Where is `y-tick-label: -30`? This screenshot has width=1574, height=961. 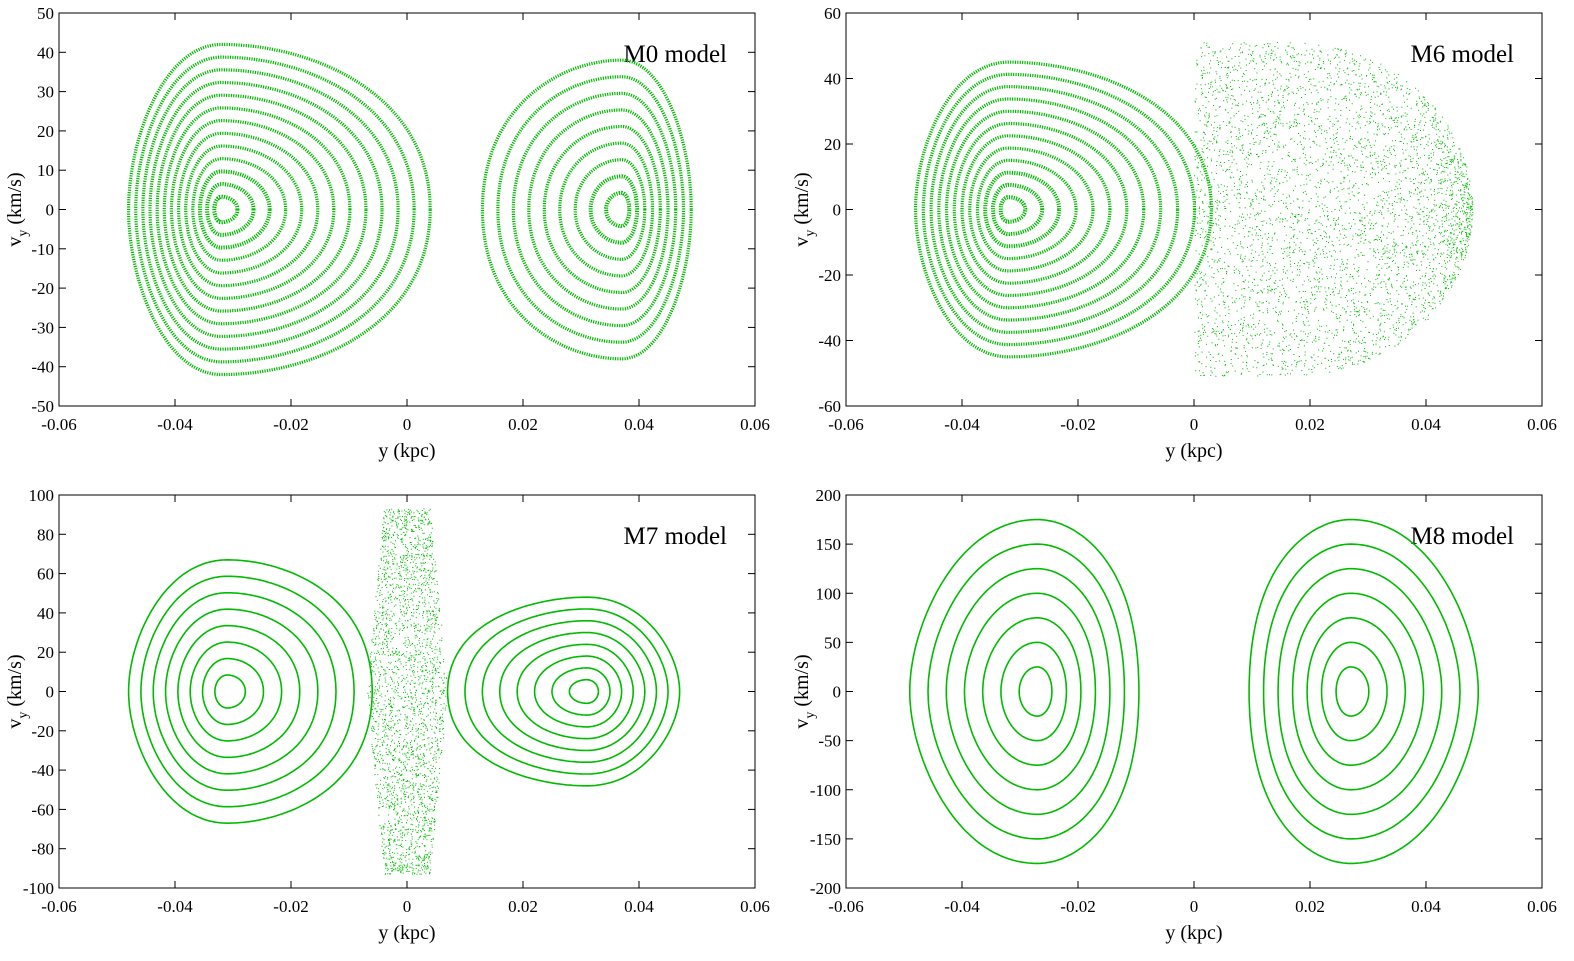 y-tick-label: -30 is located at coordinates (42, 327).